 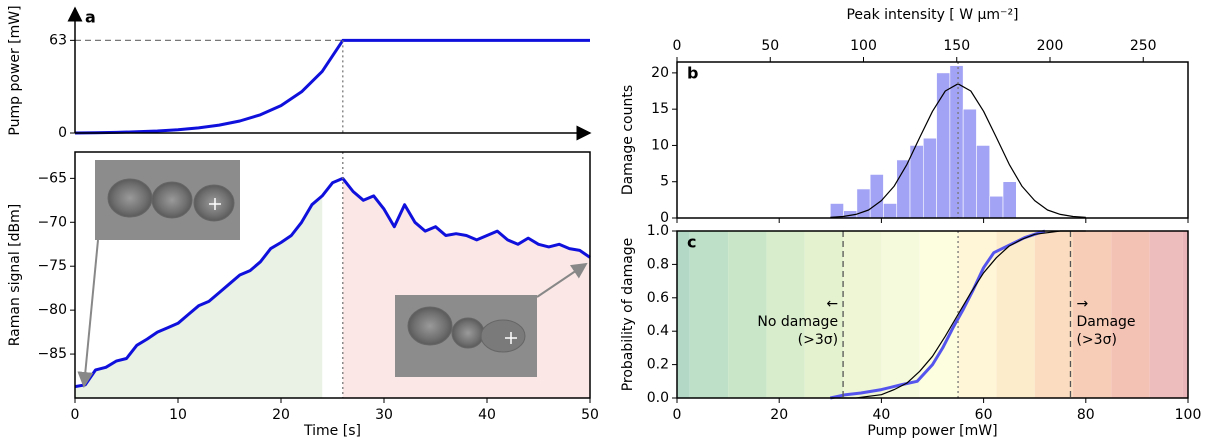 I want to click on y-axis-label: Damage counts, so click(x=628, y=140).